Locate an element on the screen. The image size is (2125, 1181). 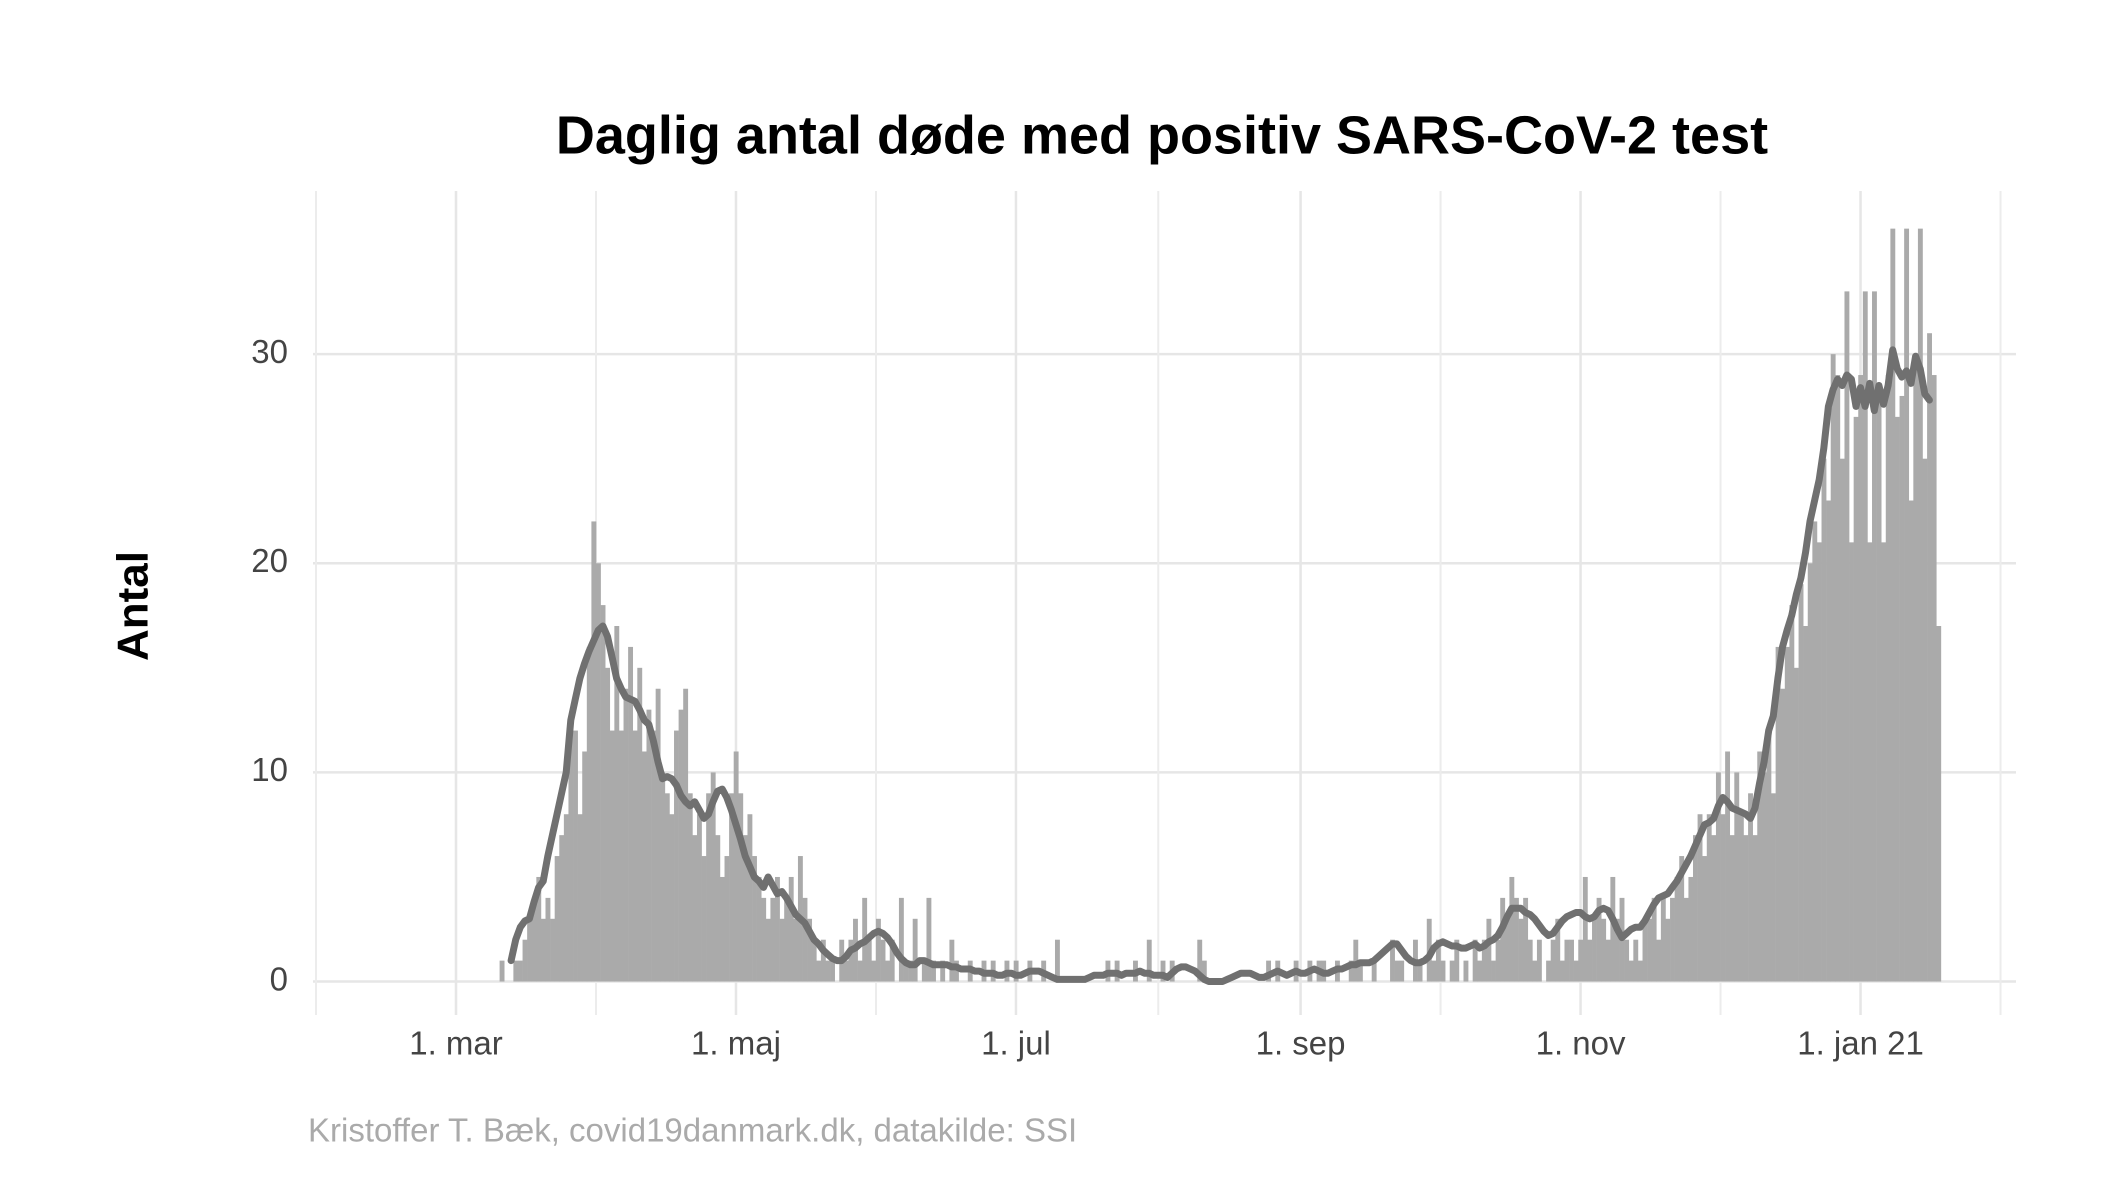
x-tick-label: 1. jan 21 is located at coordinates (1860, 1043).